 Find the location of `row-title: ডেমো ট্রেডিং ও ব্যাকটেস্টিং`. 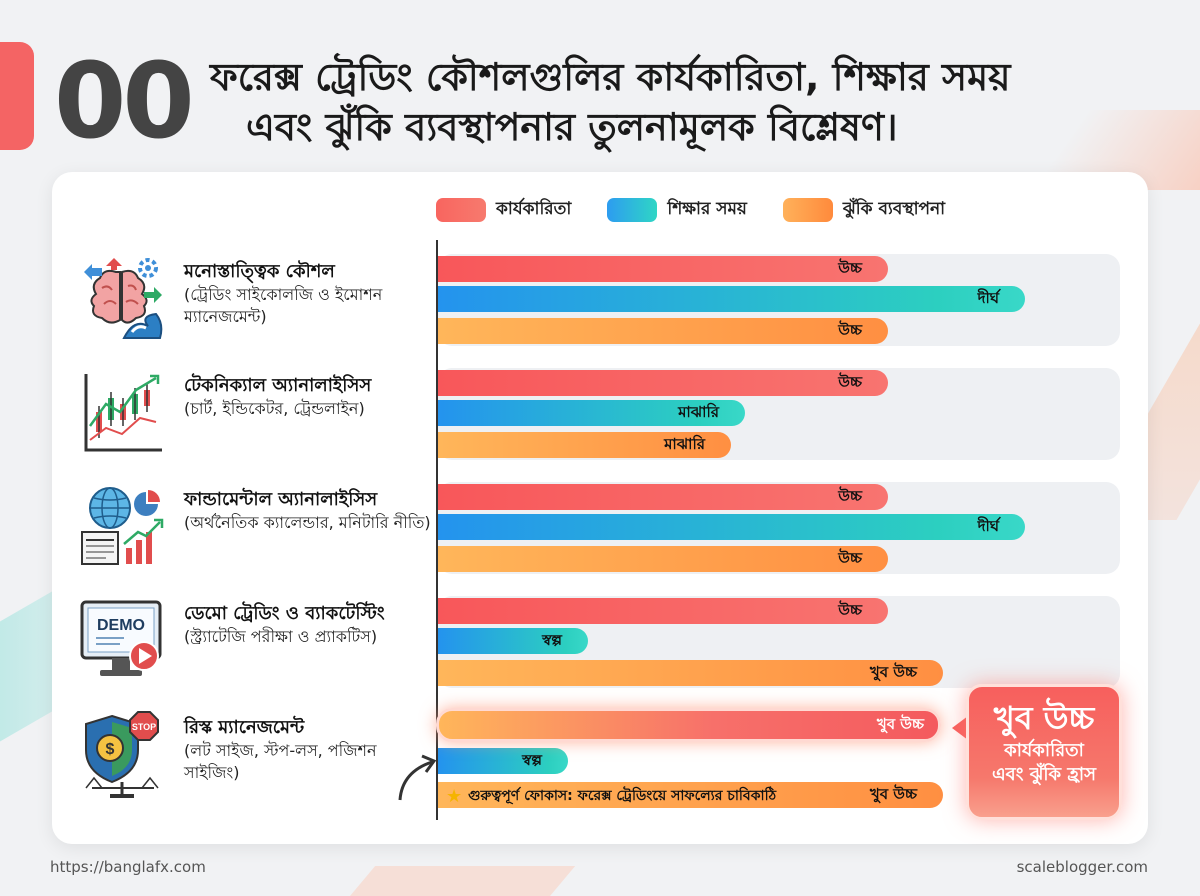

row-title: ডেমো ট্রেডিং ও ব্যাকটেস্টিং is located at coordinates (284, 613).